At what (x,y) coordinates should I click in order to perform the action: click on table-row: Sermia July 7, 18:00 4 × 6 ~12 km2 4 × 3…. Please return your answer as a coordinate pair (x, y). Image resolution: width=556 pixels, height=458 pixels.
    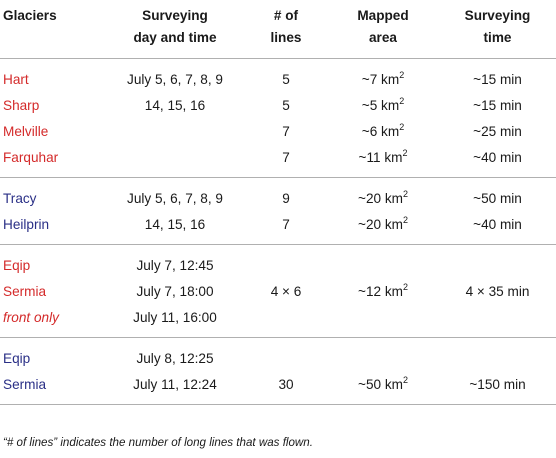
    Looking at the image, I should click on (278, 291).